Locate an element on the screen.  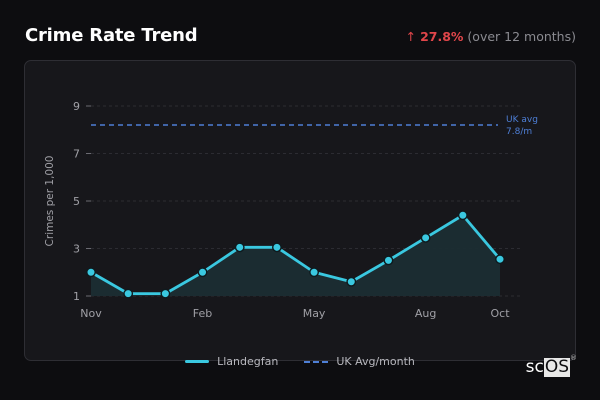
series-line is located at coordinates (296, 254).